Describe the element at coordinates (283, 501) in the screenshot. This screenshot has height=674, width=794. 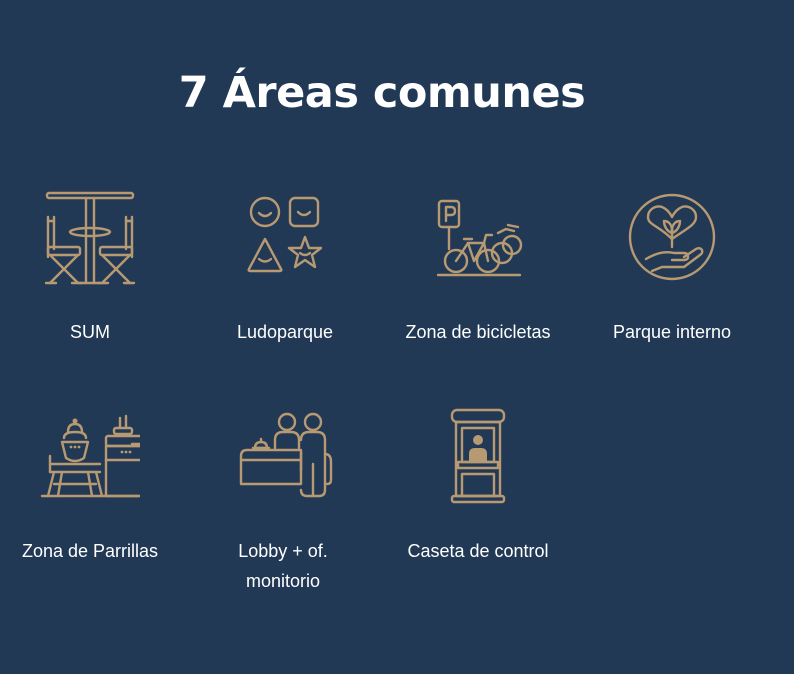
I see `amenity-lobby: Lobby + of. monitorio` at that location.